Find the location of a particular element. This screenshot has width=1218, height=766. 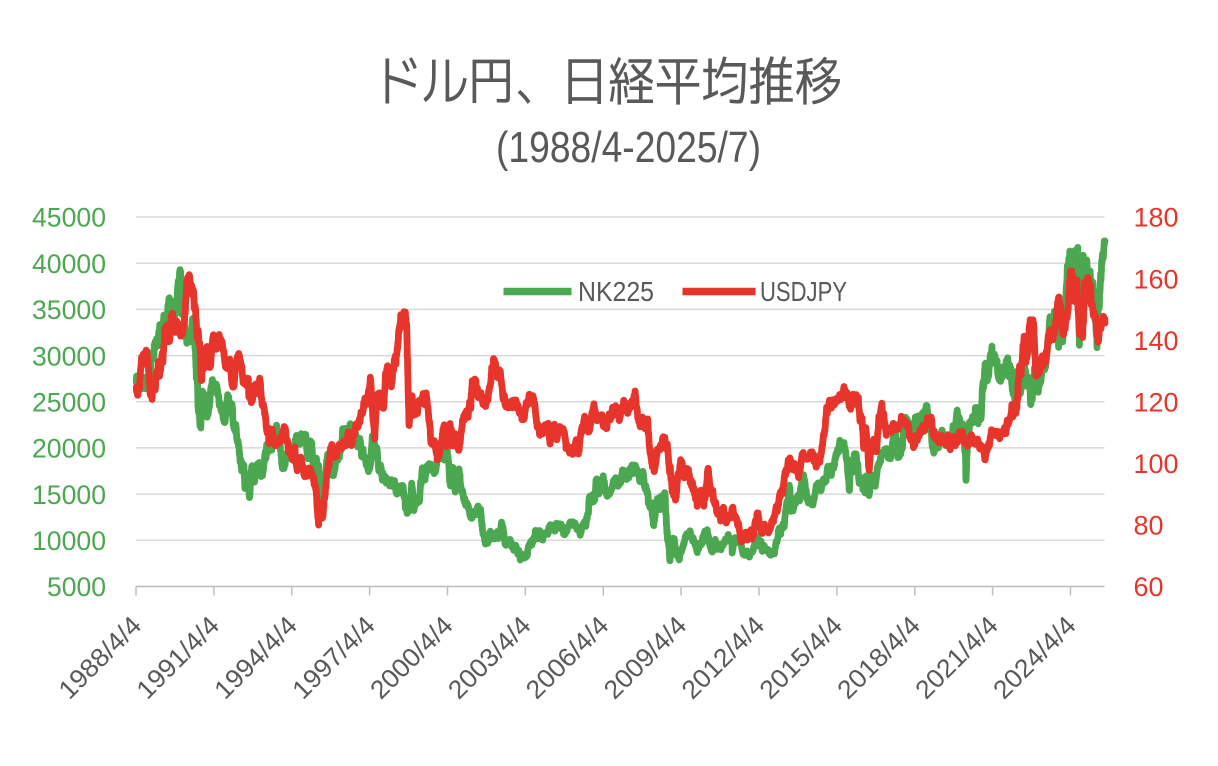

svg-text: 40000 is located at coordinates (69, 264).